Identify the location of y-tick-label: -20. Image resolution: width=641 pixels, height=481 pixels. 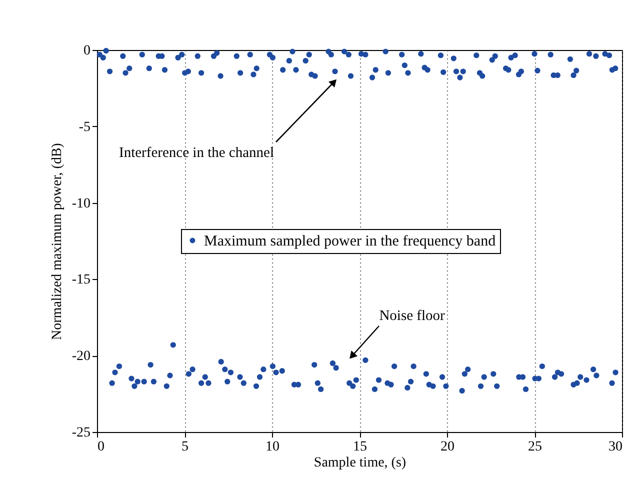
(81, 356).